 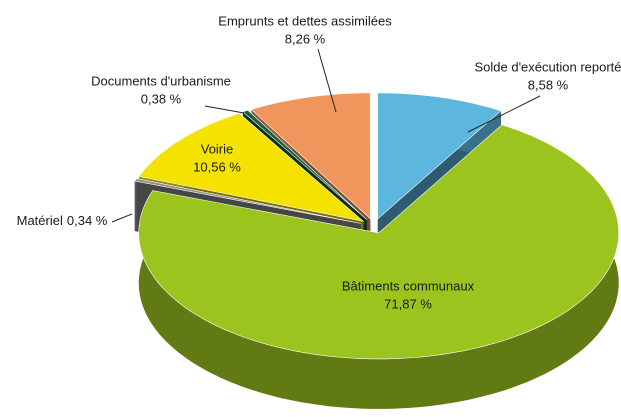 What do you see at coordinates (408, 285) in the screenshot?
I see `category-label: Bâtiments communaux` at bounding box center [408, 285].